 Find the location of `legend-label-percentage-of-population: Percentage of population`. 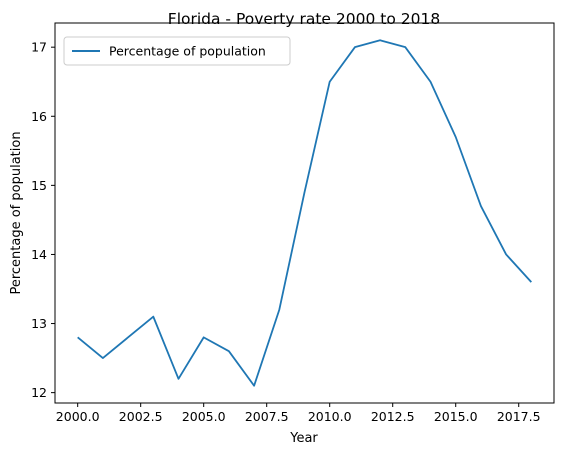

legend-label-percentage-of-population: Percentage of population is located at coordinates (187, 51).